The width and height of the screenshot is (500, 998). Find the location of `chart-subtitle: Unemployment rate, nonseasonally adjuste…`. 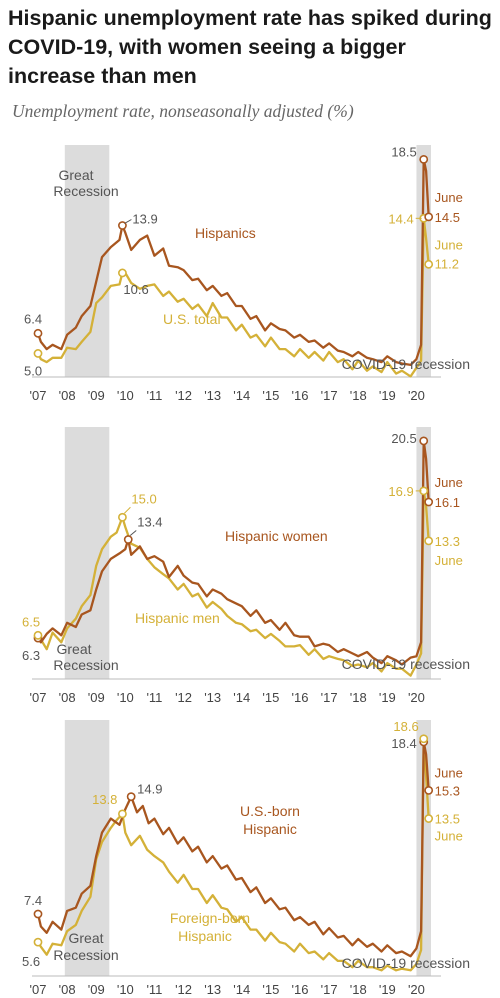

chart-subtitle: Unemployment rate, nonseasonally adjuste… is located at coordinates (183, 111).